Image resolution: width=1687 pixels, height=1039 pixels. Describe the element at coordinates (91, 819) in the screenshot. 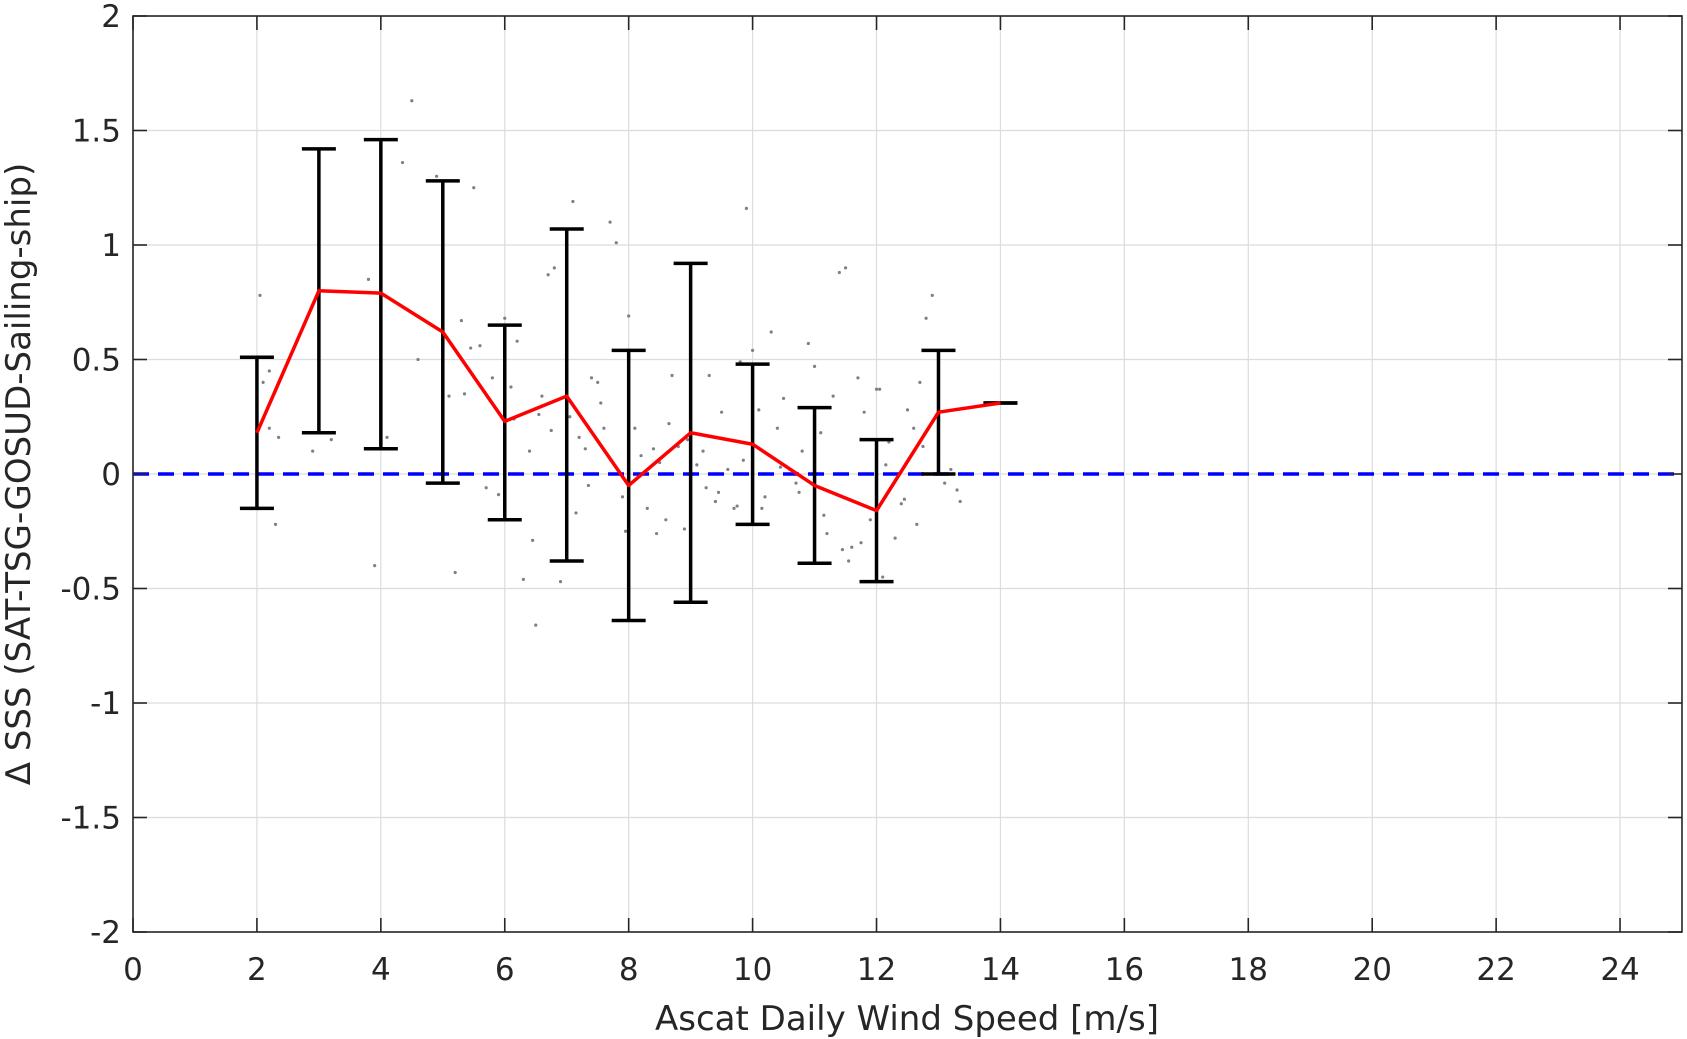

I see `y-tick-label: -1.5` at that location.